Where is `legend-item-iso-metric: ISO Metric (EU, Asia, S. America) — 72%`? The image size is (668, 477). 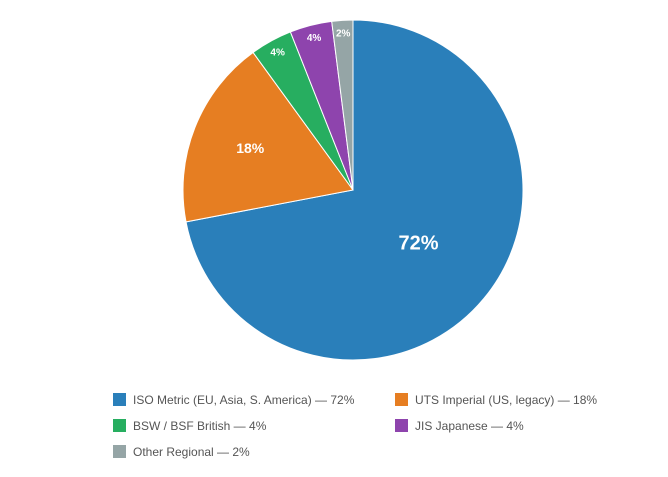 legend-item-iso-metric: ISO Metric (EU, Asia, S. America) — 72% is located at coordinates (254, 399).